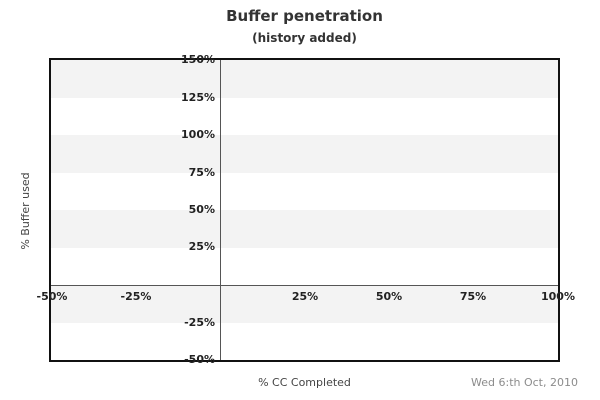 This screenshot has width=600, height=400. Describe the element at coordinates (304, 382) in the screenshot. I see `x-axis-title: % CC Completed` at that location.